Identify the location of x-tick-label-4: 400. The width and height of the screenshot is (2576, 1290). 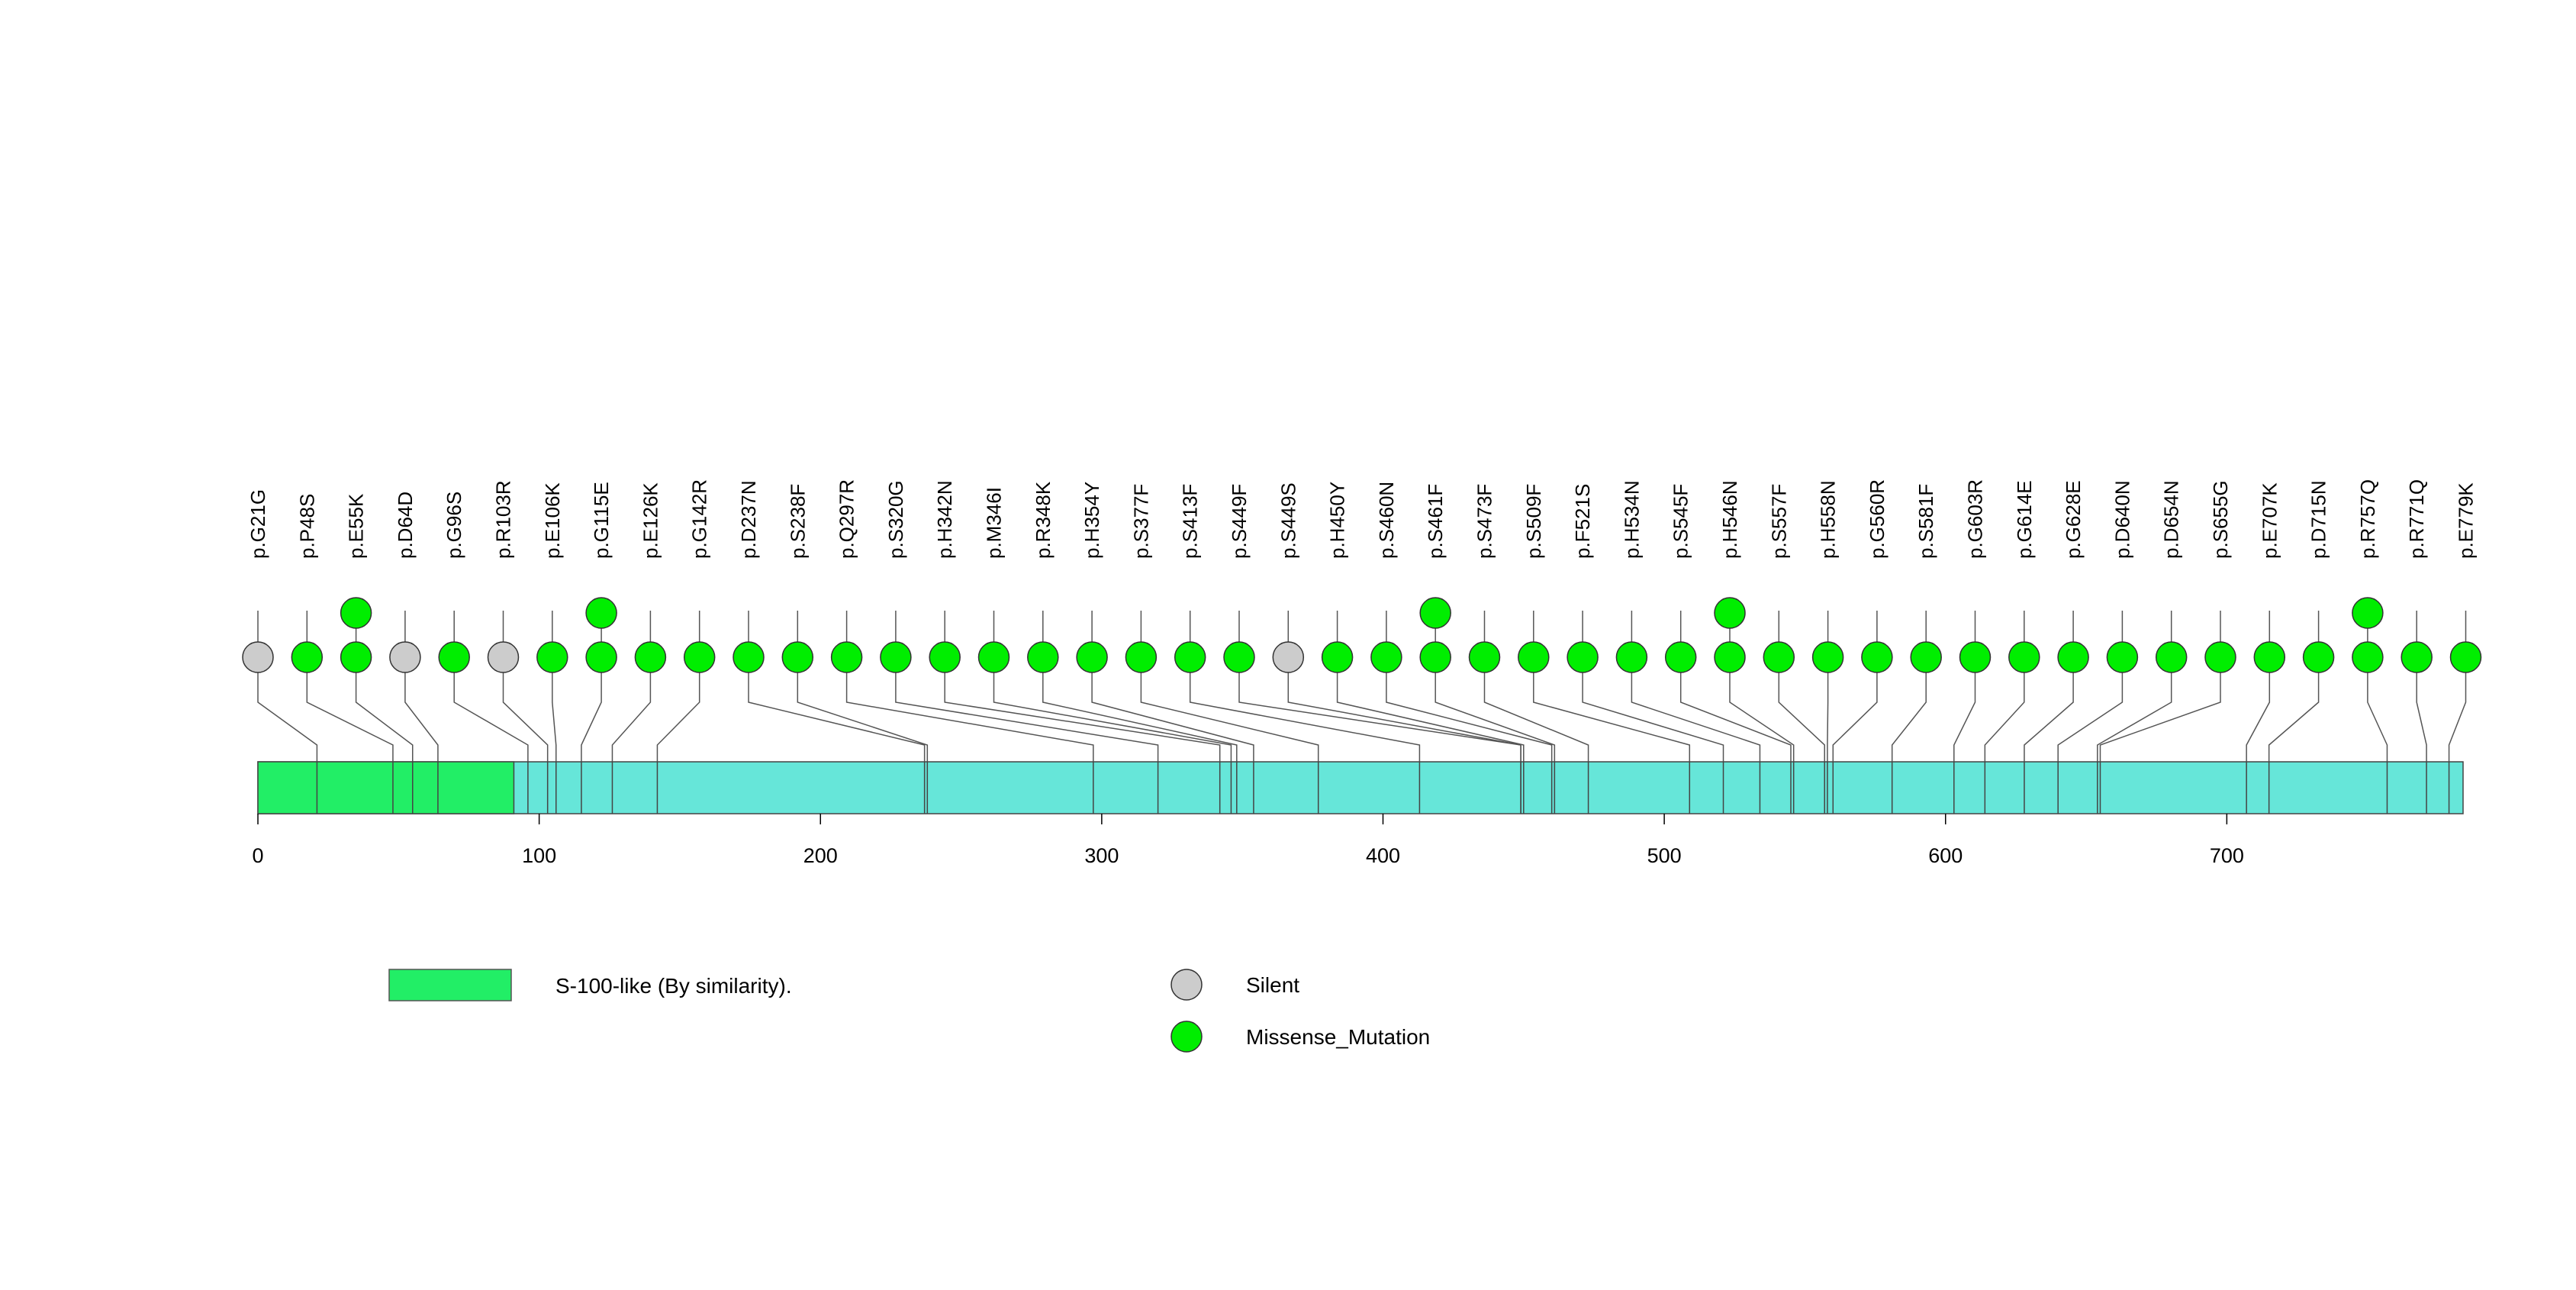
(1383, 856).